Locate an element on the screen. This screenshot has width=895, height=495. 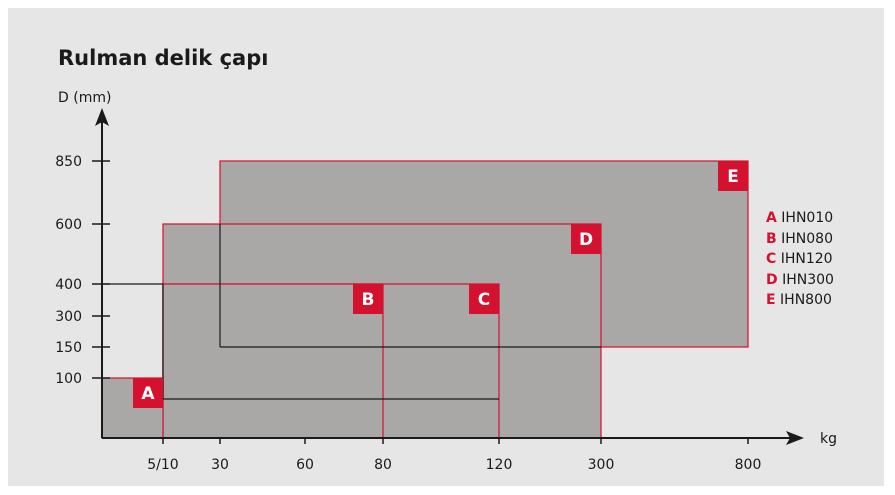
x-axis-label: kg is located at coordinates (828, 439).